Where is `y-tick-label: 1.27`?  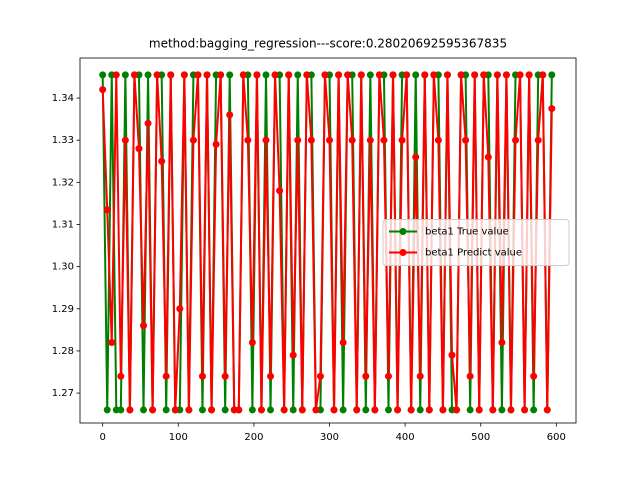 y-tick-label: 1.27 is located at coordinates (63, 393).